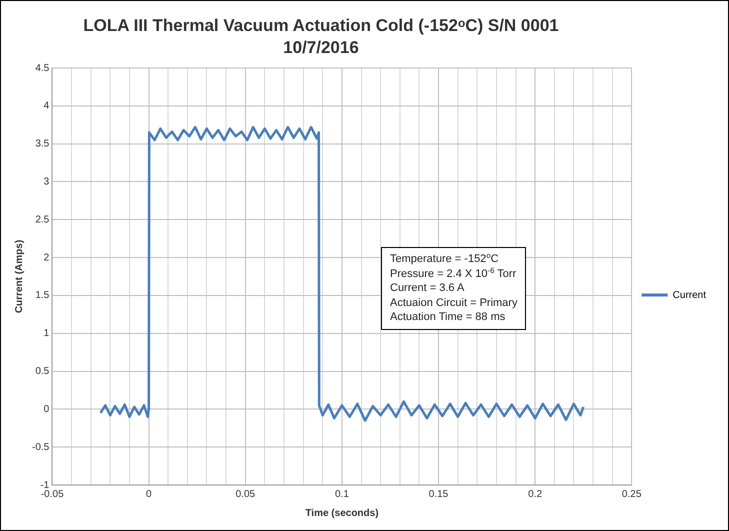 Image resolution: width=729 pixels, height=531 pixels. I want to click on chart-subtitle: 10/7/2016, so click(321, 47).